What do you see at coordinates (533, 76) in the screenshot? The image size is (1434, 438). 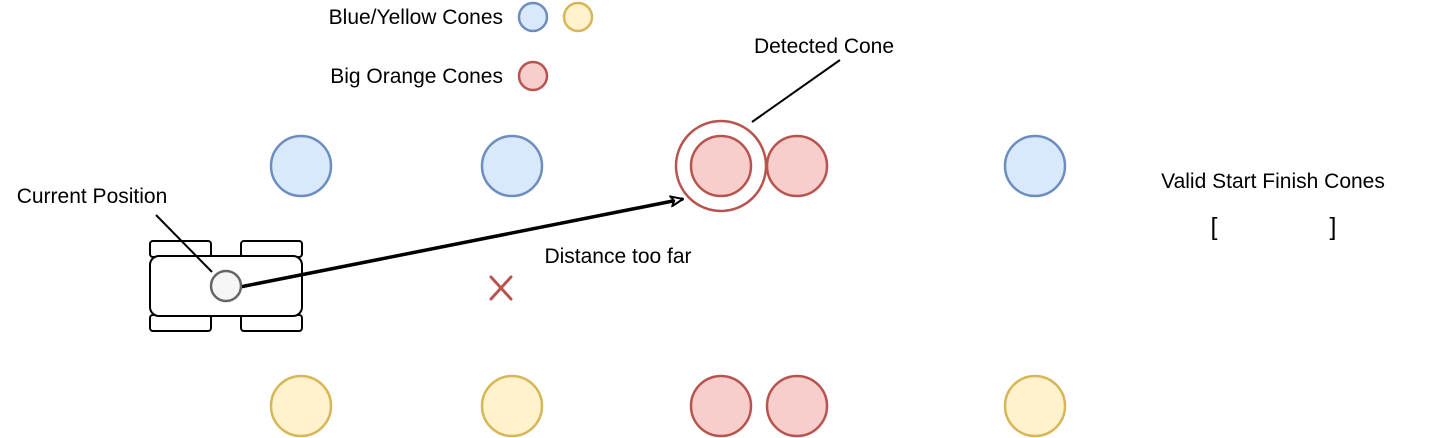 I see `legend-orange-cone-icon` at bounding box center [533, 76].